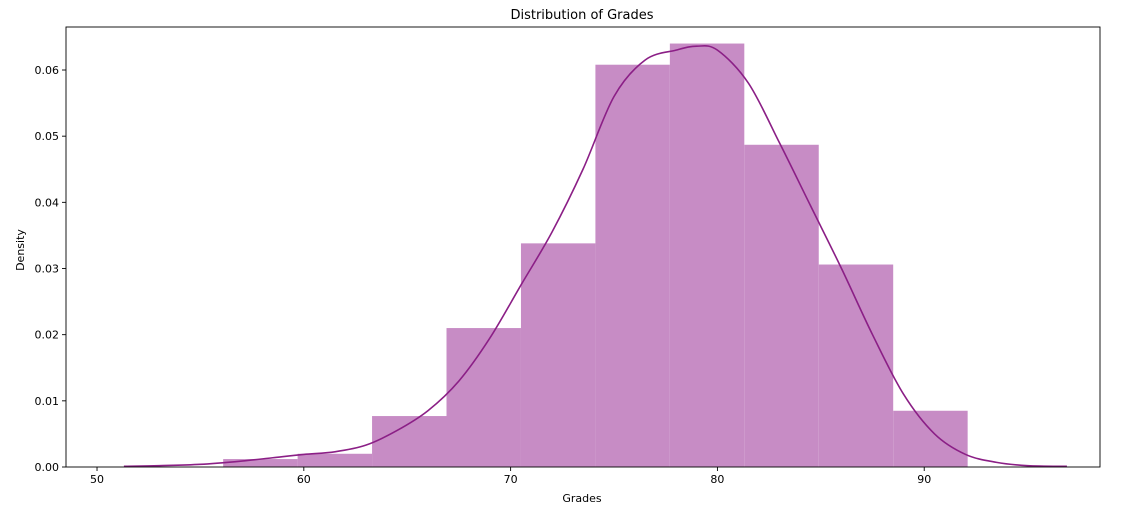  Describe the element at coordinates (582, 498) in the screenshot. I see `x-axis-label: Grades` at that location.